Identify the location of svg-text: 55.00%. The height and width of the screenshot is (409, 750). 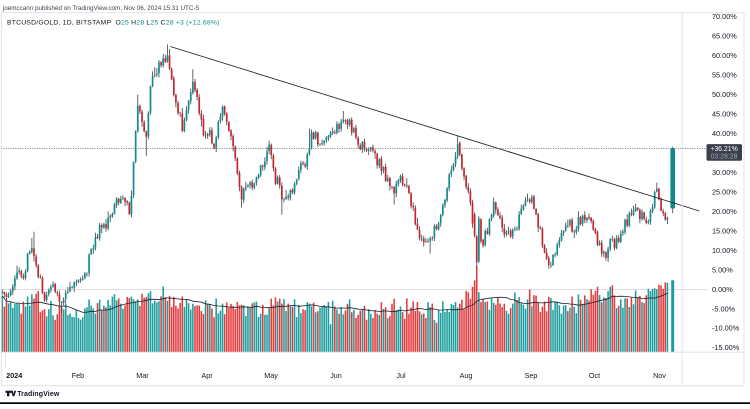
(724, 75).